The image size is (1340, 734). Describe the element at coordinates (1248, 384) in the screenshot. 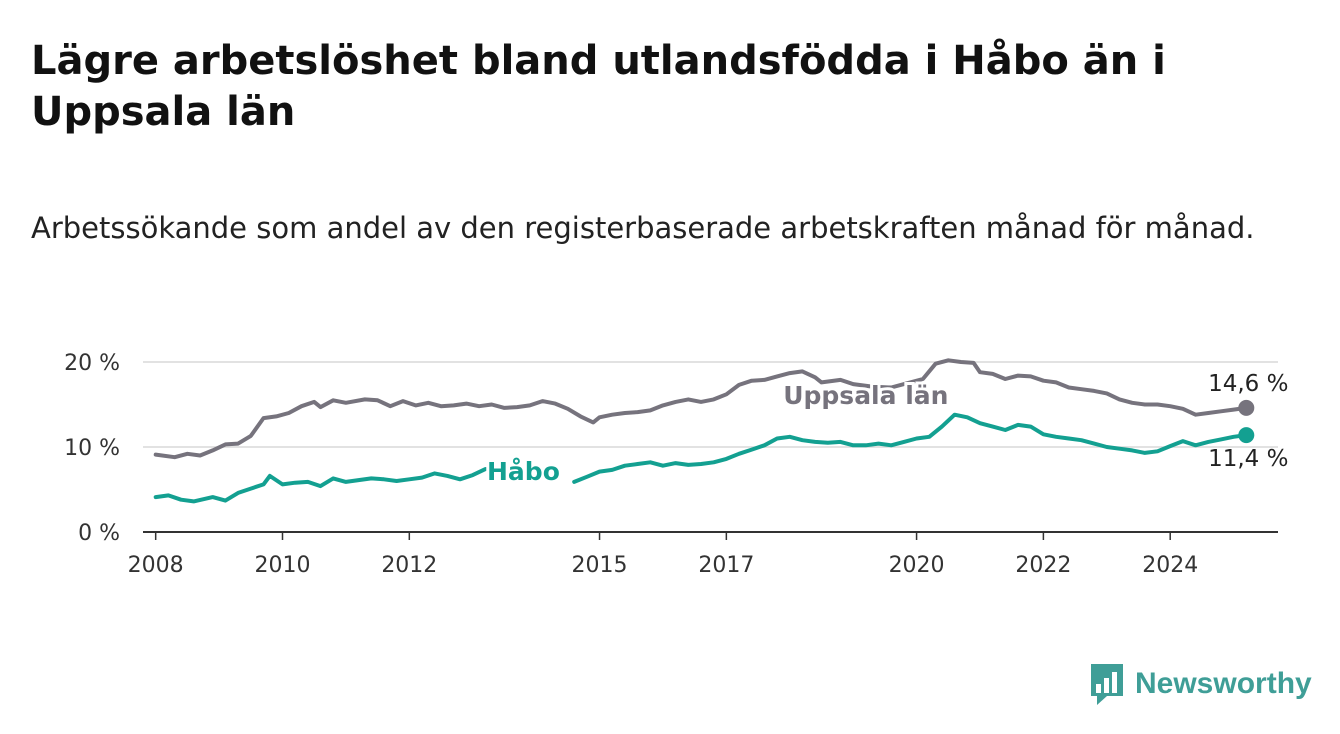

I see `series-end-label: 14,6 %` at that location.